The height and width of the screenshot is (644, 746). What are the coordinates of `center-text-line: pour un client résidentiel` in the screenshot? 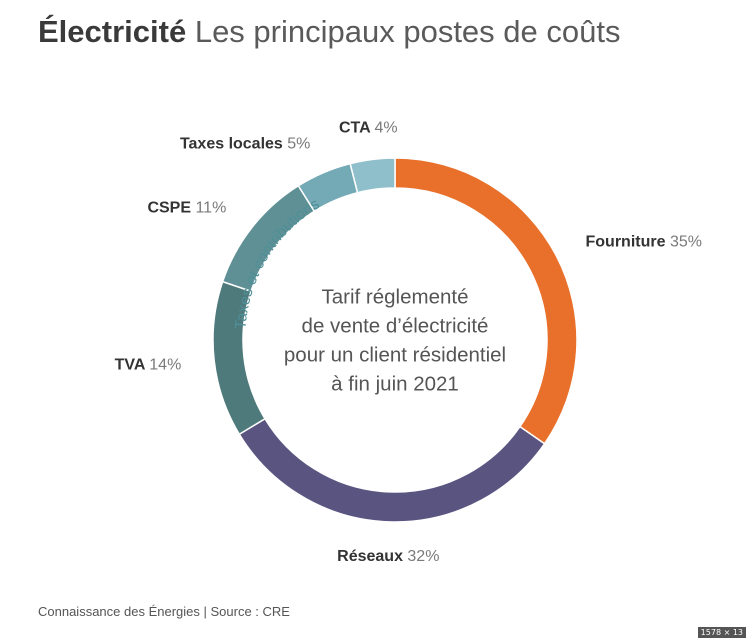 It's located at (395, 355).